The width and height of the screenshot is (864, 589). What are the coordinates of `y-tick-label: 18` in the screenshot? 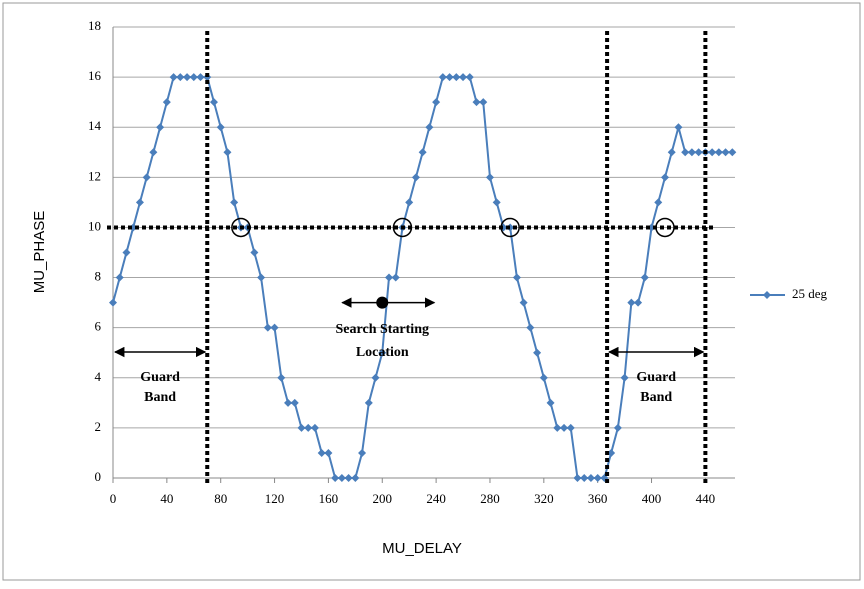 It's located at (94, 25).